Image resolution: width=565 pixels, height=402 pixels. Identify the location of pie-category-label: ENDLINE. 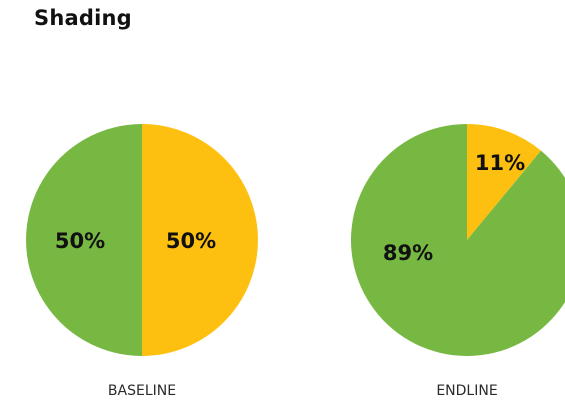
(466, 391).